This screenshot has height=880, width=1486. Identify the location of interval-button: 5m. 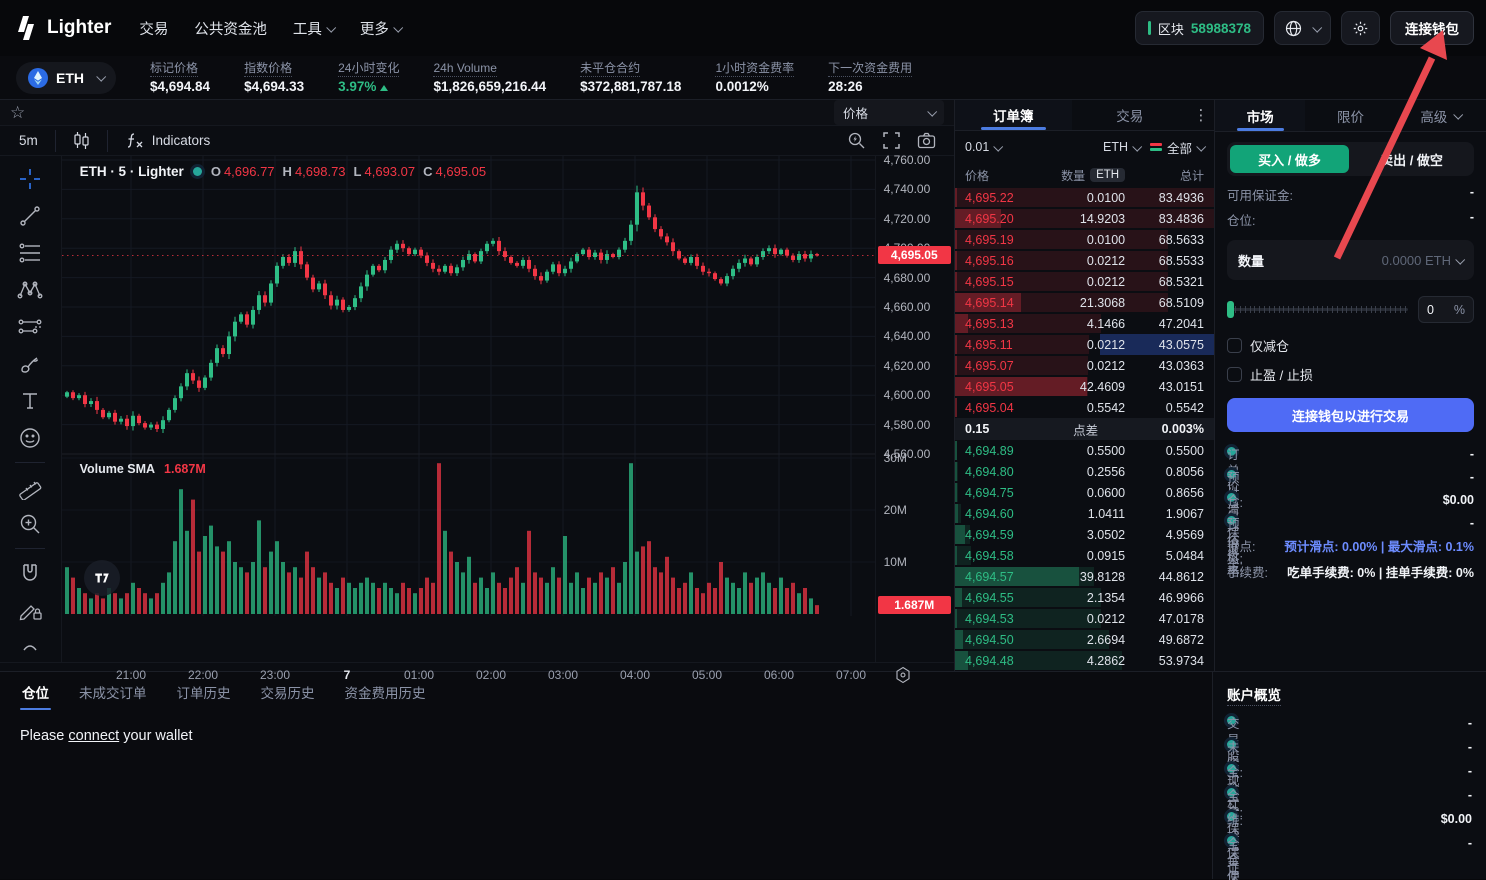
(28, 140).